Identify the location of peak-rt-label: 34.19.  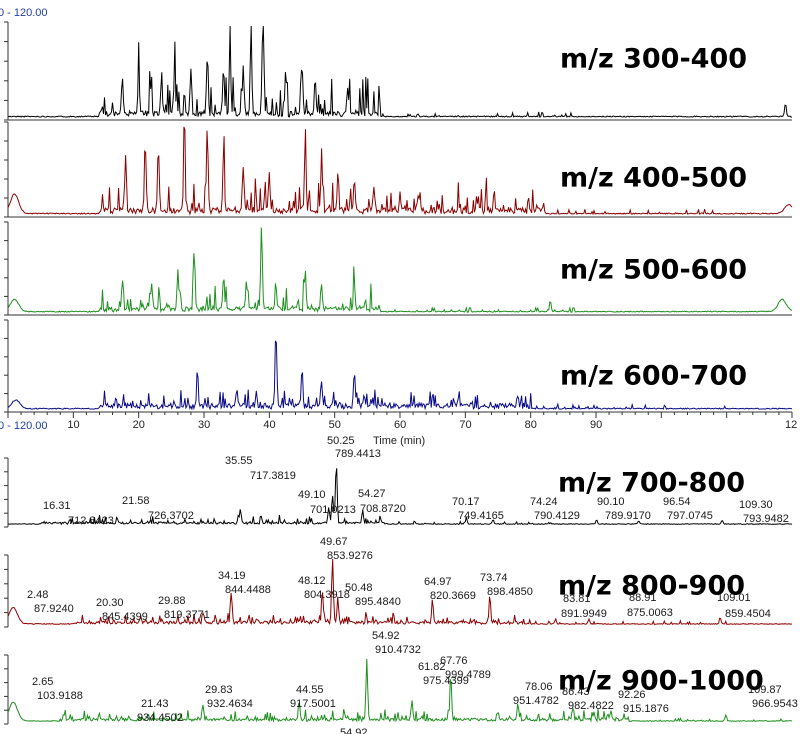
(232, 576).